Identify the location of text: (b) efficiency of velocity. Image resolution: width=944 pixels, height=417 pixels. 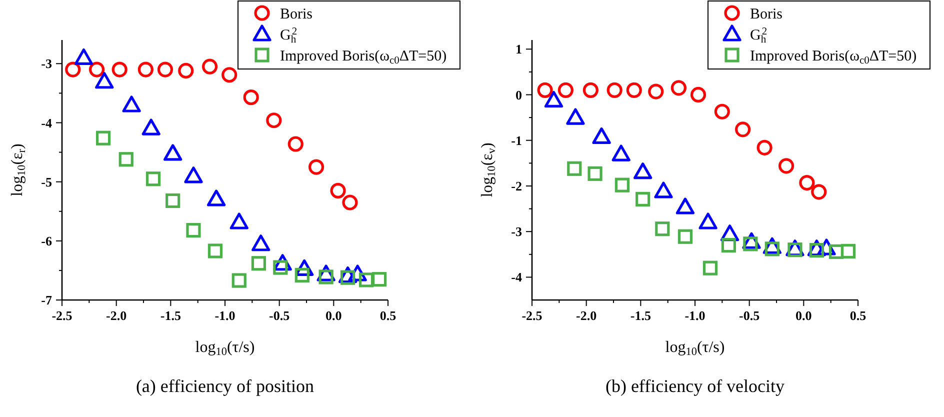
(695, 386).